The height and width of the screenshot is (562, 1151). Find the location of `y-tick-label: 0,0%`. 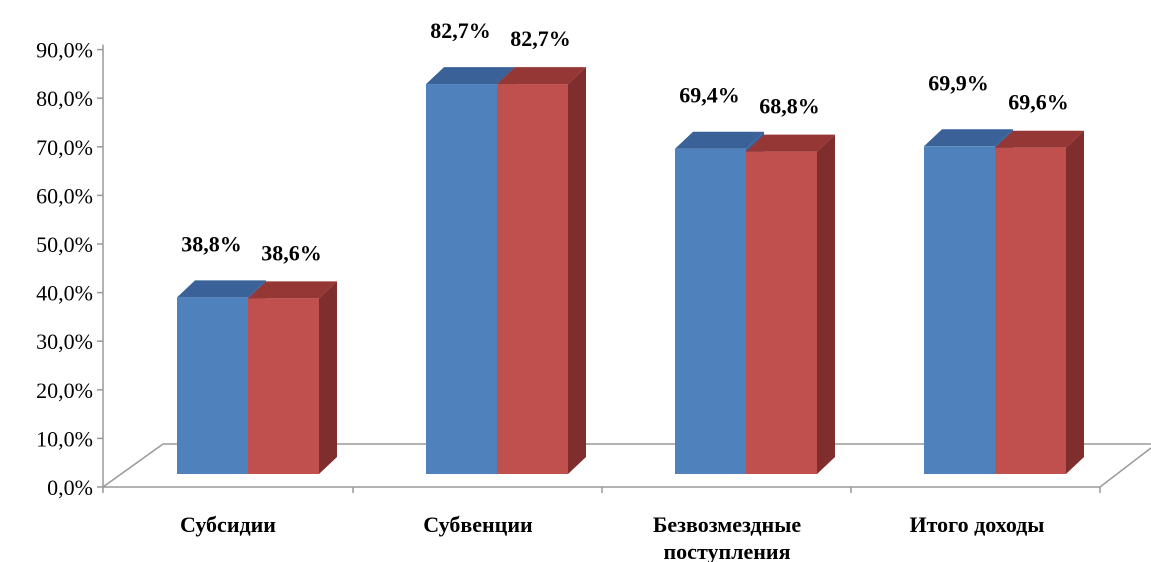

y-tick-label: 0,0% is located at coordinates (70, 487).